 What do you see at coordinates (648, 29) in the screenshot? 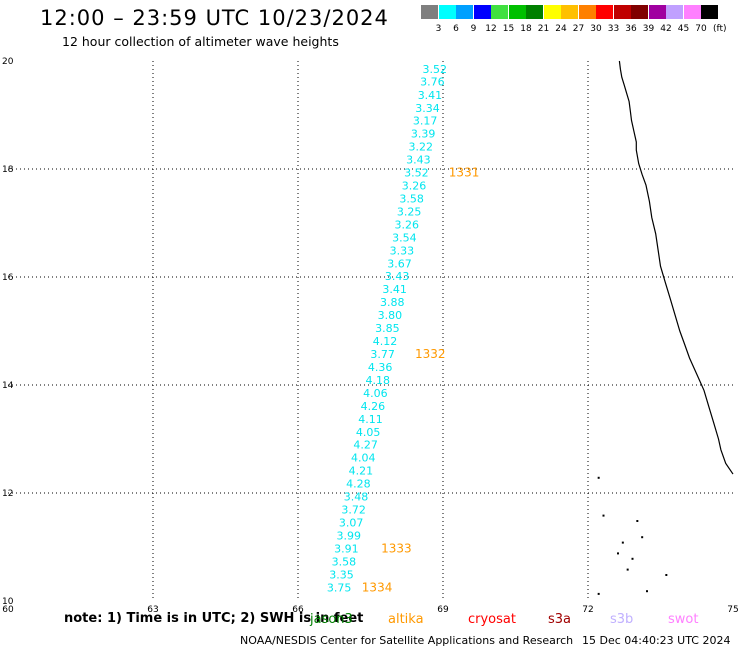
I see `legend-label: 39` at bounding box center [648, 29].